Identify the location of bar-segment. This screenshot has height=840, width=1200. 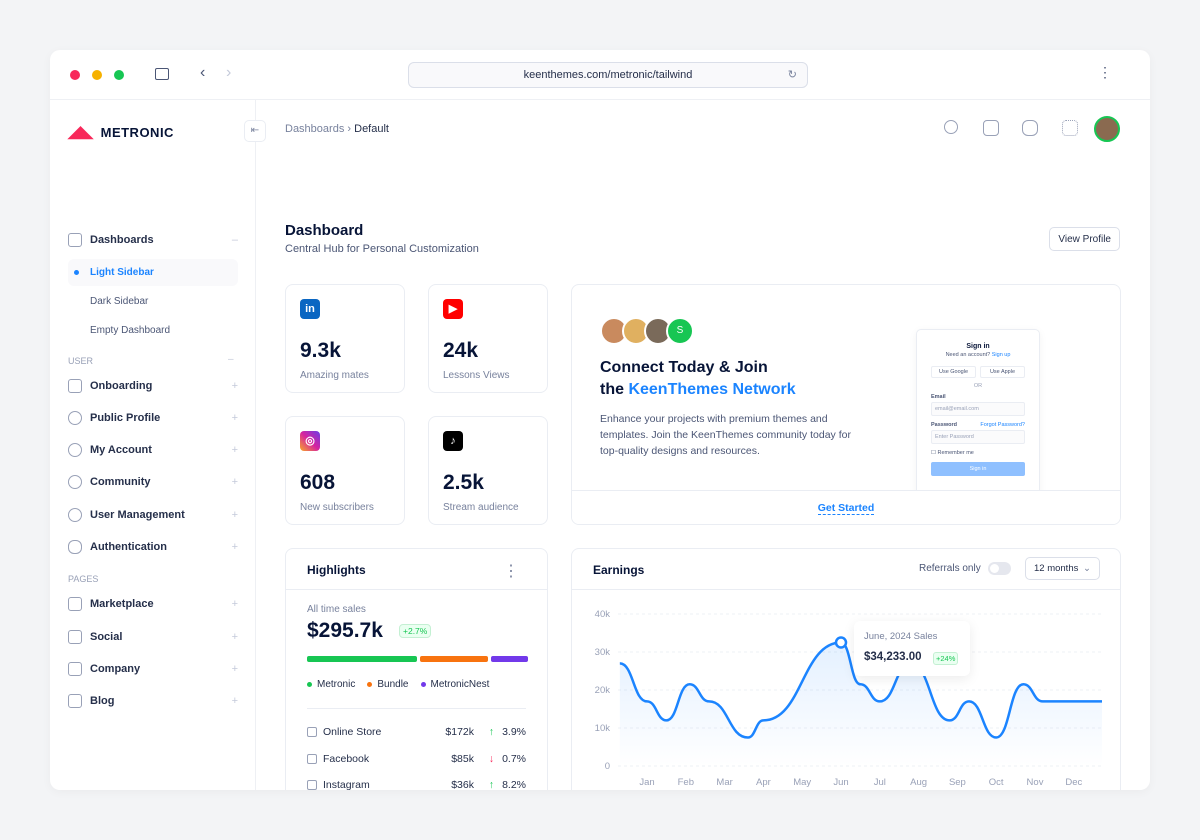
(362, 659).